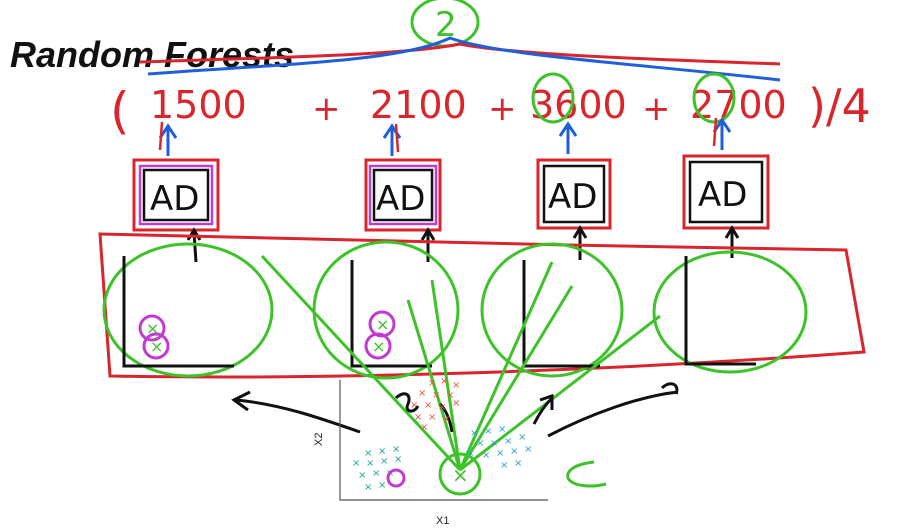 The height and width of the screenshot is (532, 917). I want to click on blue-brace, so click(464, 59).